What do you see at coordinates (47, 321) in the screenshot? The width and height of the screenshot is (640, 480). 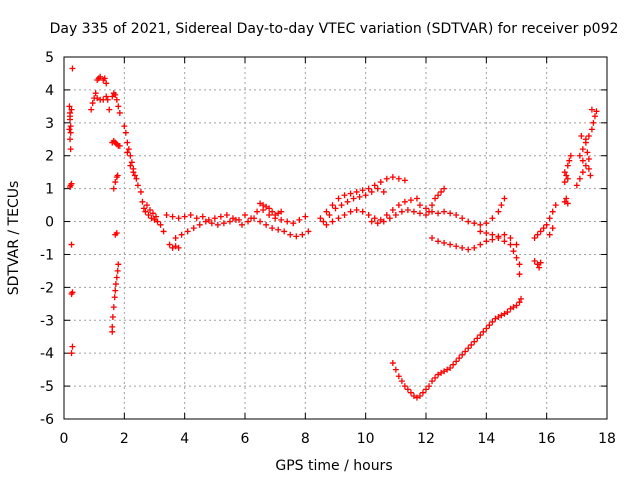 I see `y-tick-label: -3` at bounding box center [47, 321].